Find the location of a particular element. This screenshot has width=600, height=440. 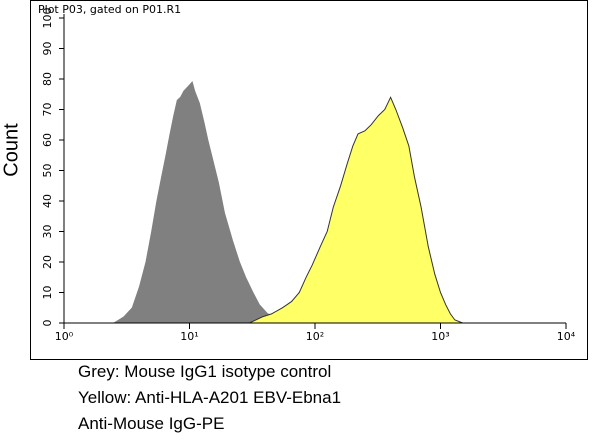

x-tick-label: 10² is located at coordinates (315, 336).